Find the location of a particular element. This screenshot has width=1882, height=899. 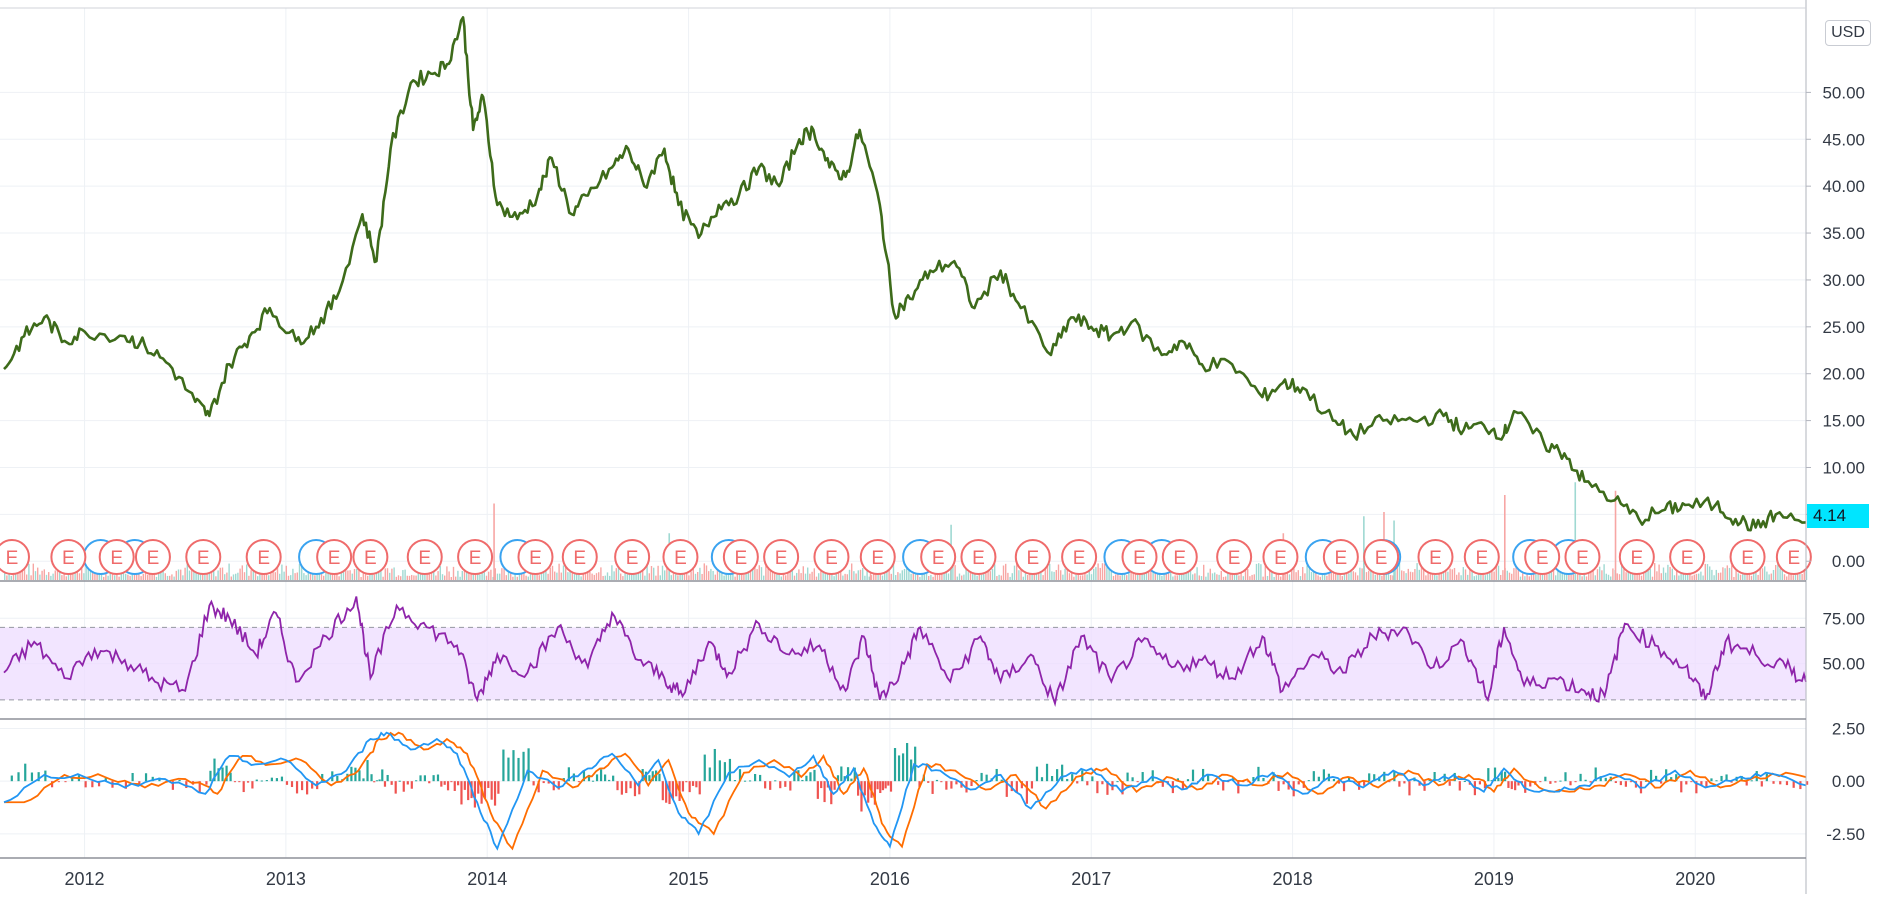

macd-signal-line is located at coordinates (905, 791).